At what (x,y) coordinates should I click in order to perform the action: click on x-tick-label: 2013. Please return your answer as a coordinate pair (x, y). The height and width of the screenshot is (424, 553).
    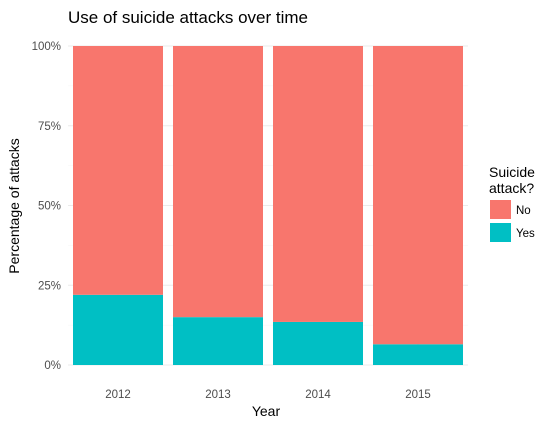
    Looking at the image, I should click on (218, 395).